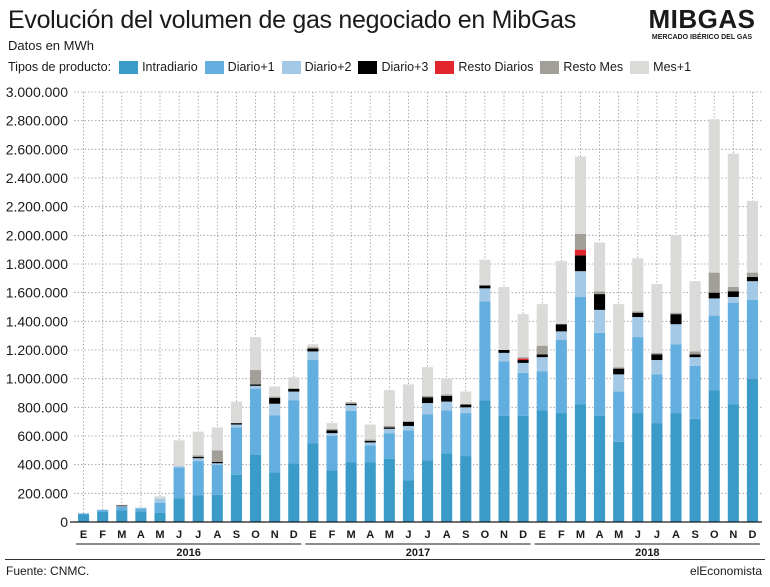 This screenshot has height=587, width=770. Describe the element at coordinates (581, 67) in the screenshot. I see `legend-item-resto-mes: Resto Mes` at that location.